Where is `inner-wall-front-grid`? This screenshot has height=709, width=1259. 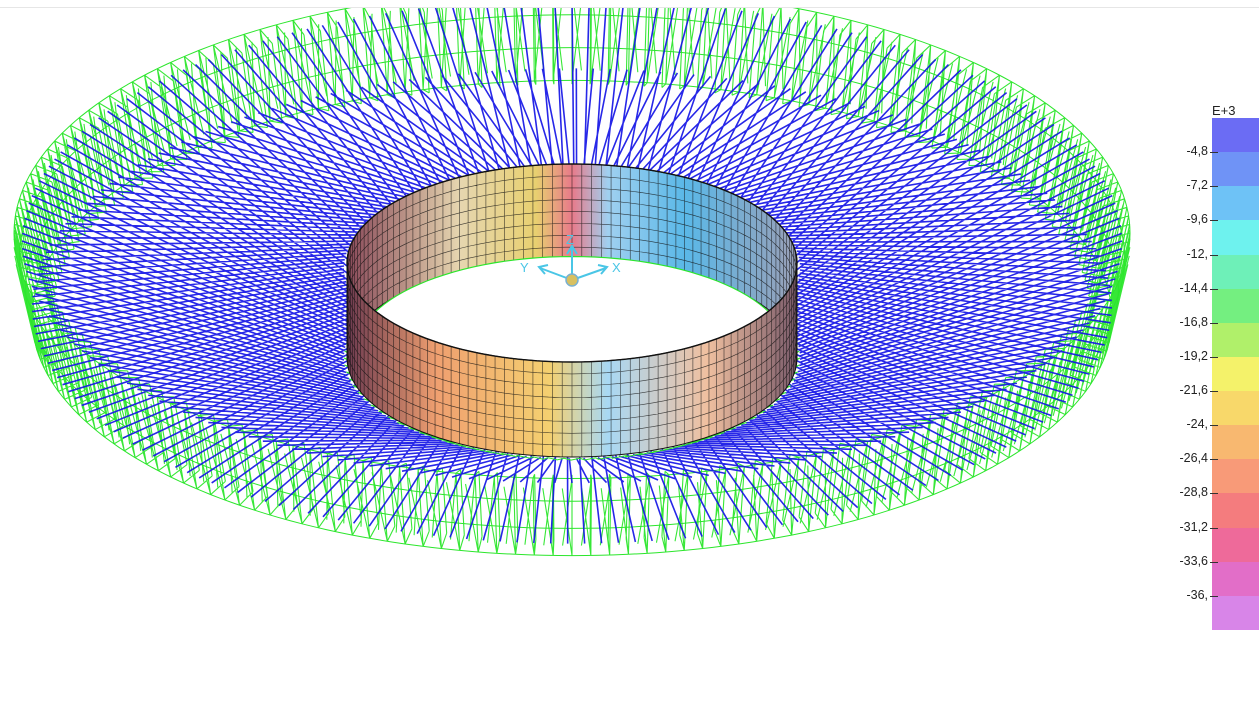 inner-wall-front-grid is located at coordinates (572, 360).